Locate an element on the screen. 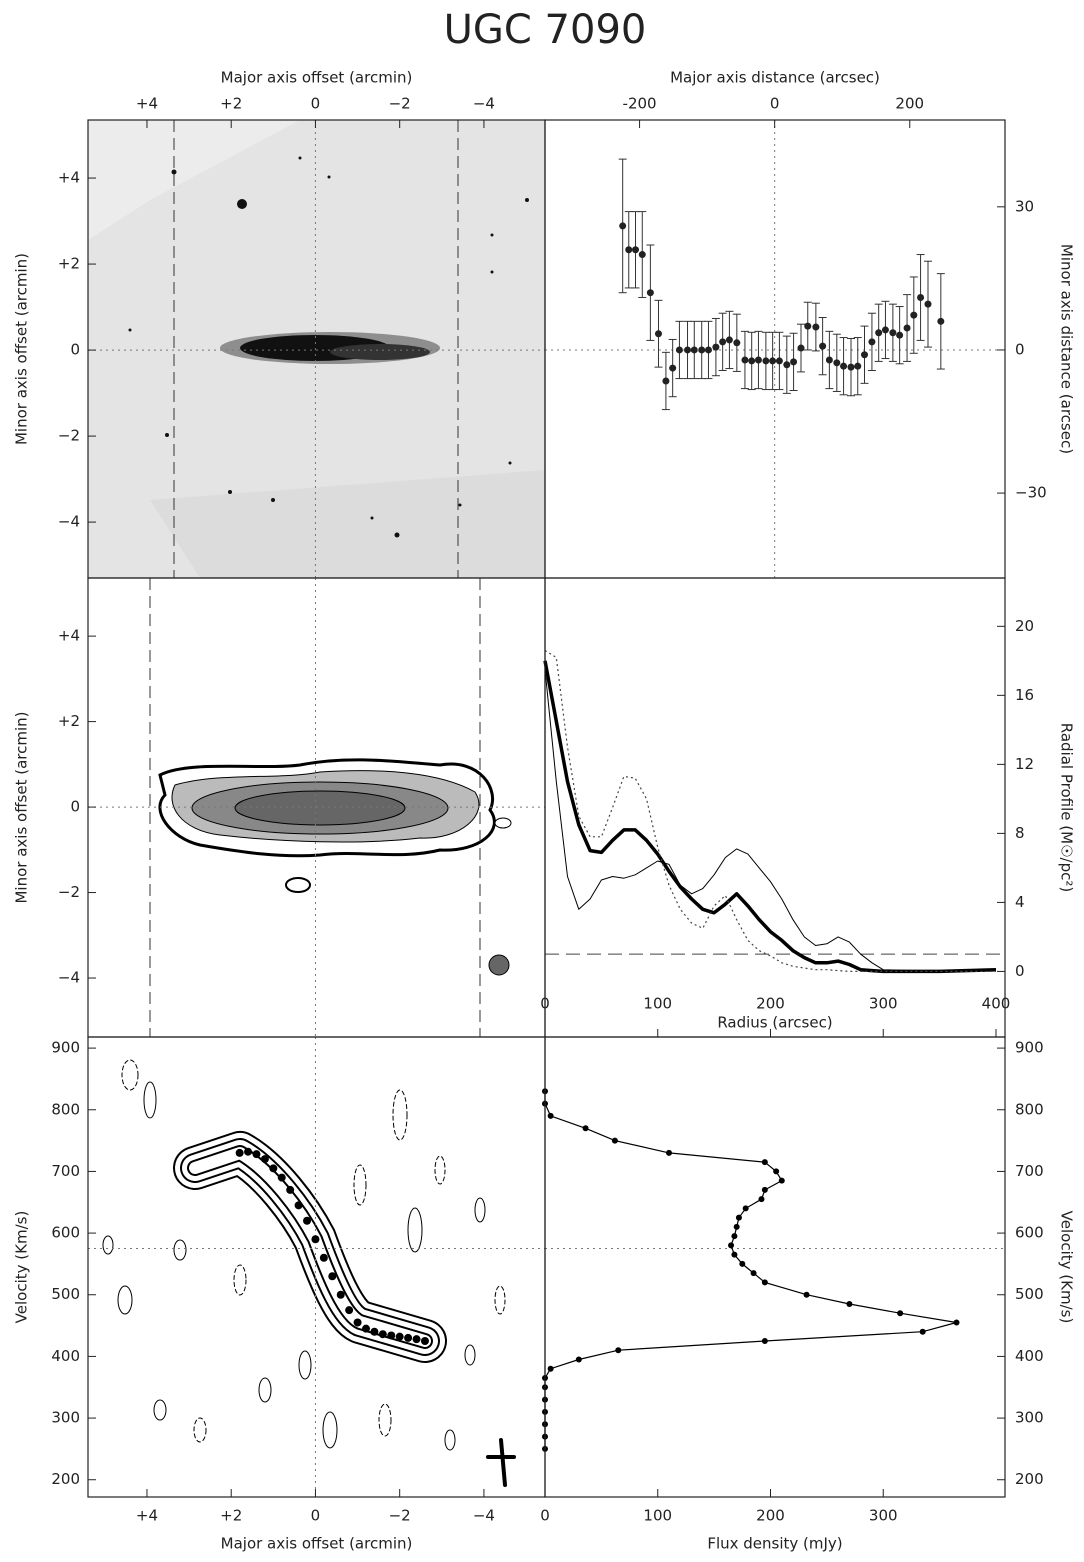  x-tick-label: 300 is located at coordinates (883, 1004).